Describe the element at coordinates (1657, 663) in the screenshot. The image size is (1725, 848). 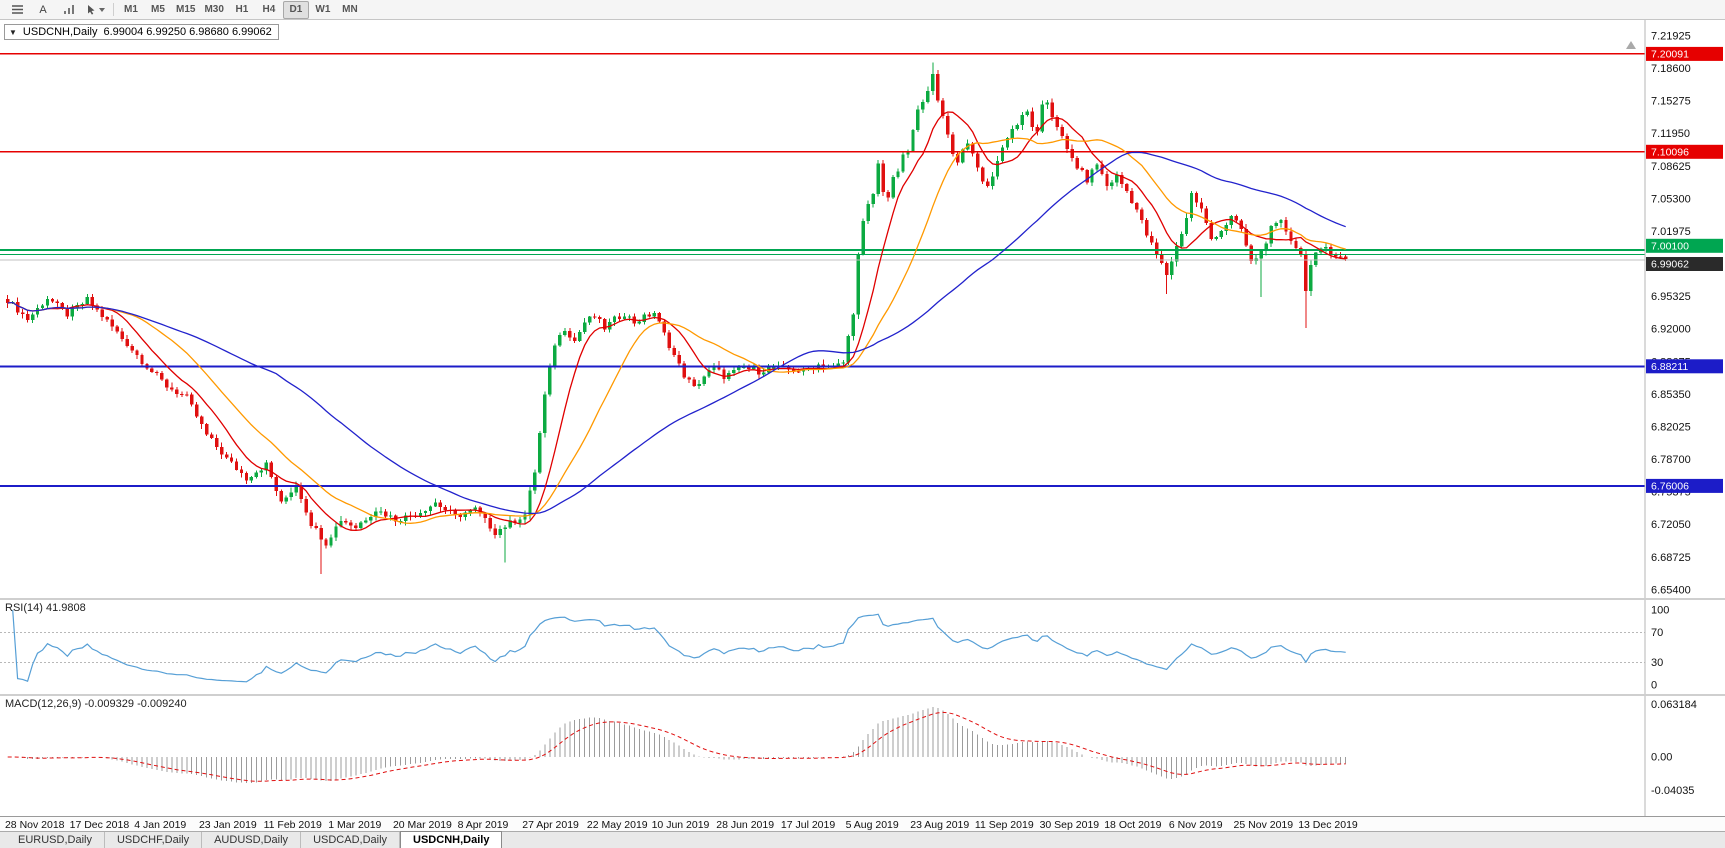
I see `rsi-axis-label: 30` at that location.